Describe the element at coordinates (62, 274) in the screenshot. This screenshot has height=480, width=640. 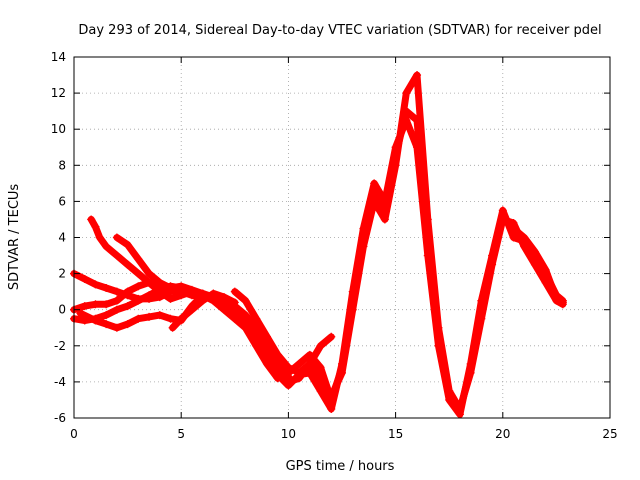
I see `y-tick-label: 2` at that location.